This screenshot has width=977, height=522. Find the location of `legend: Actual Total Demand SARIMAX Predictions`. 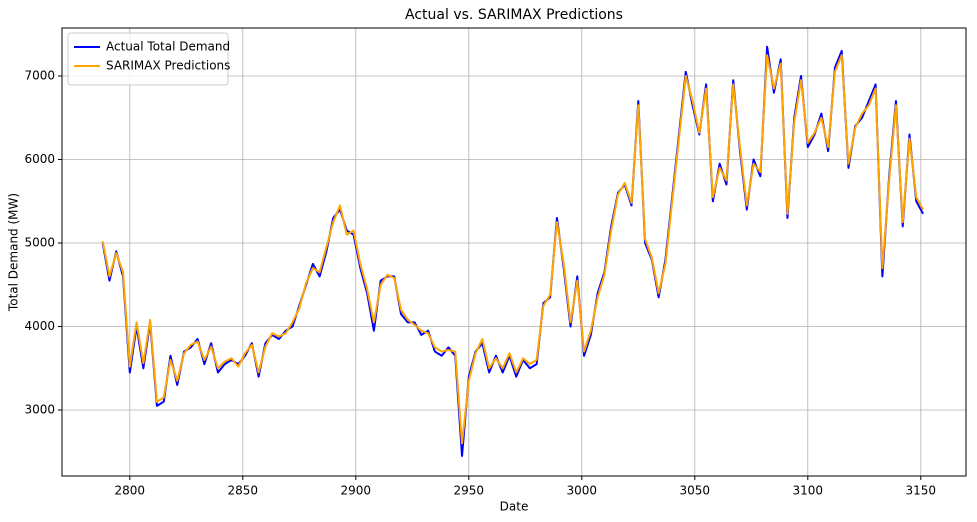

legend: Actual Total Demand SARIMAX Predictions is located at coordinates (148, 59).